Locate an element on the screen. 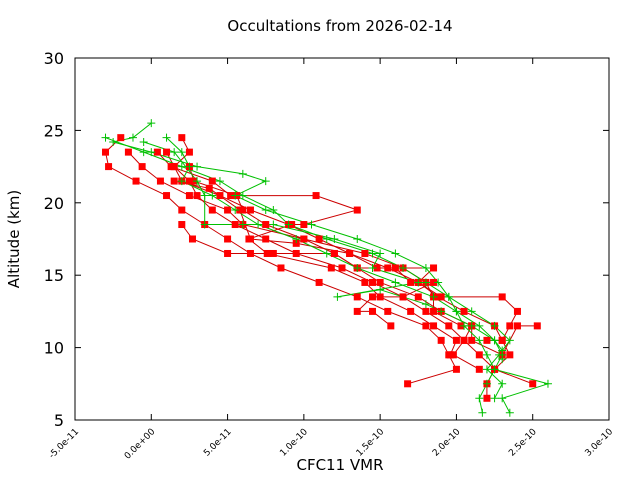 This screenshot has width=640, height=480. y-tick-label: 25 is located at coordinates (54, 130).